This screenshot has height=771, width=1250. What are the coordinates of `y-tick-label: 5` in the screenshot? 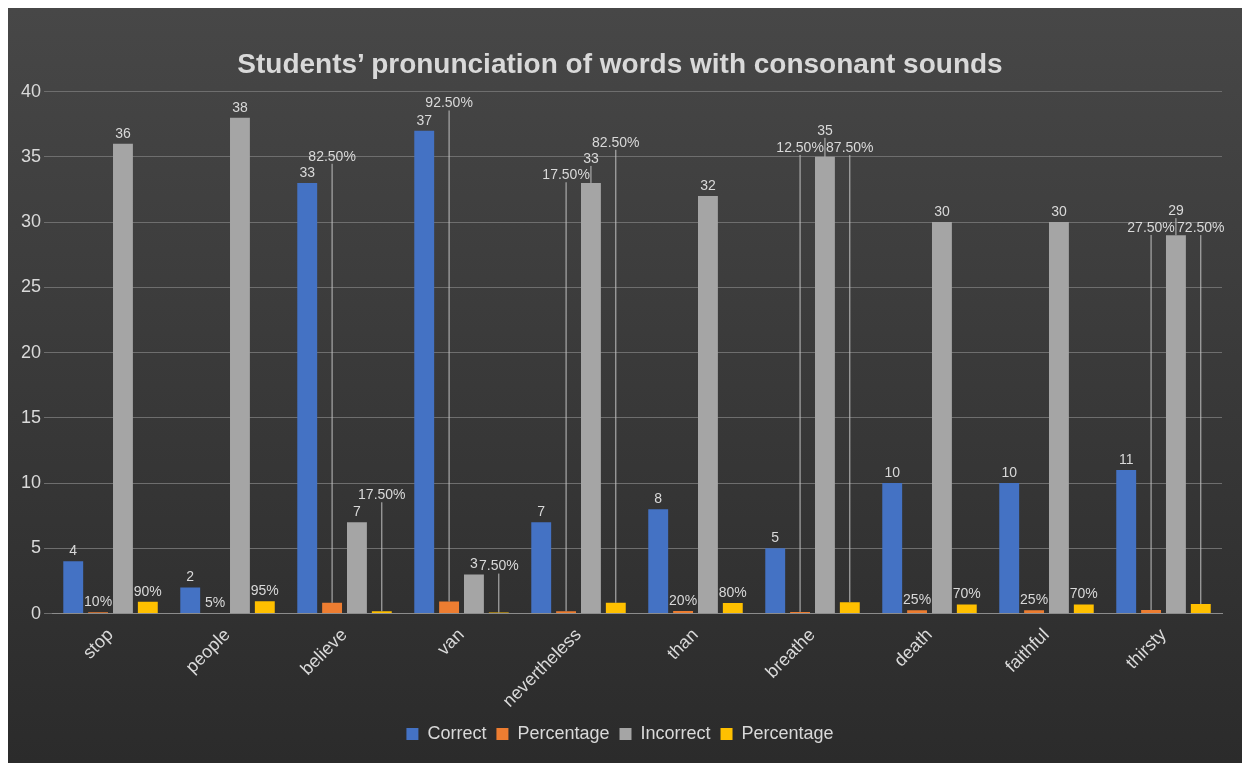 It's located at (36, 547).